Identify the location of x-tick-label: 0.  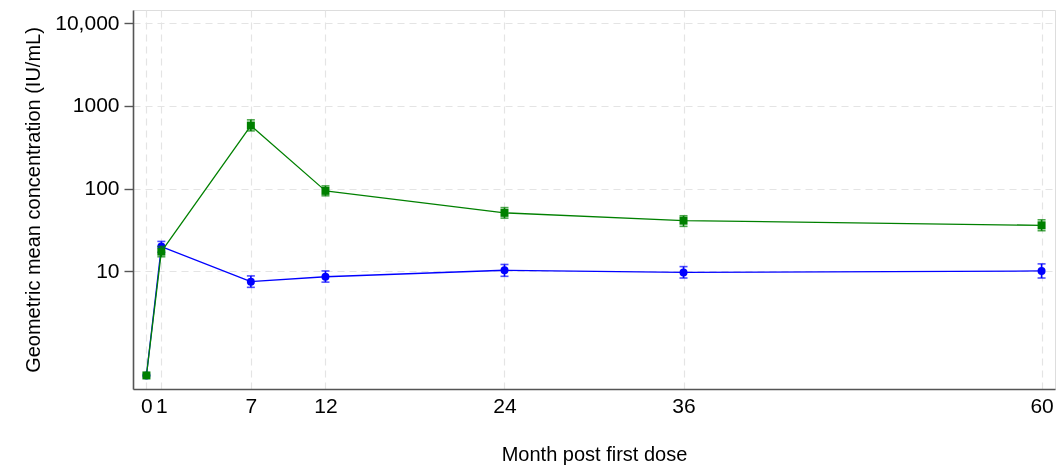
(147, 405).